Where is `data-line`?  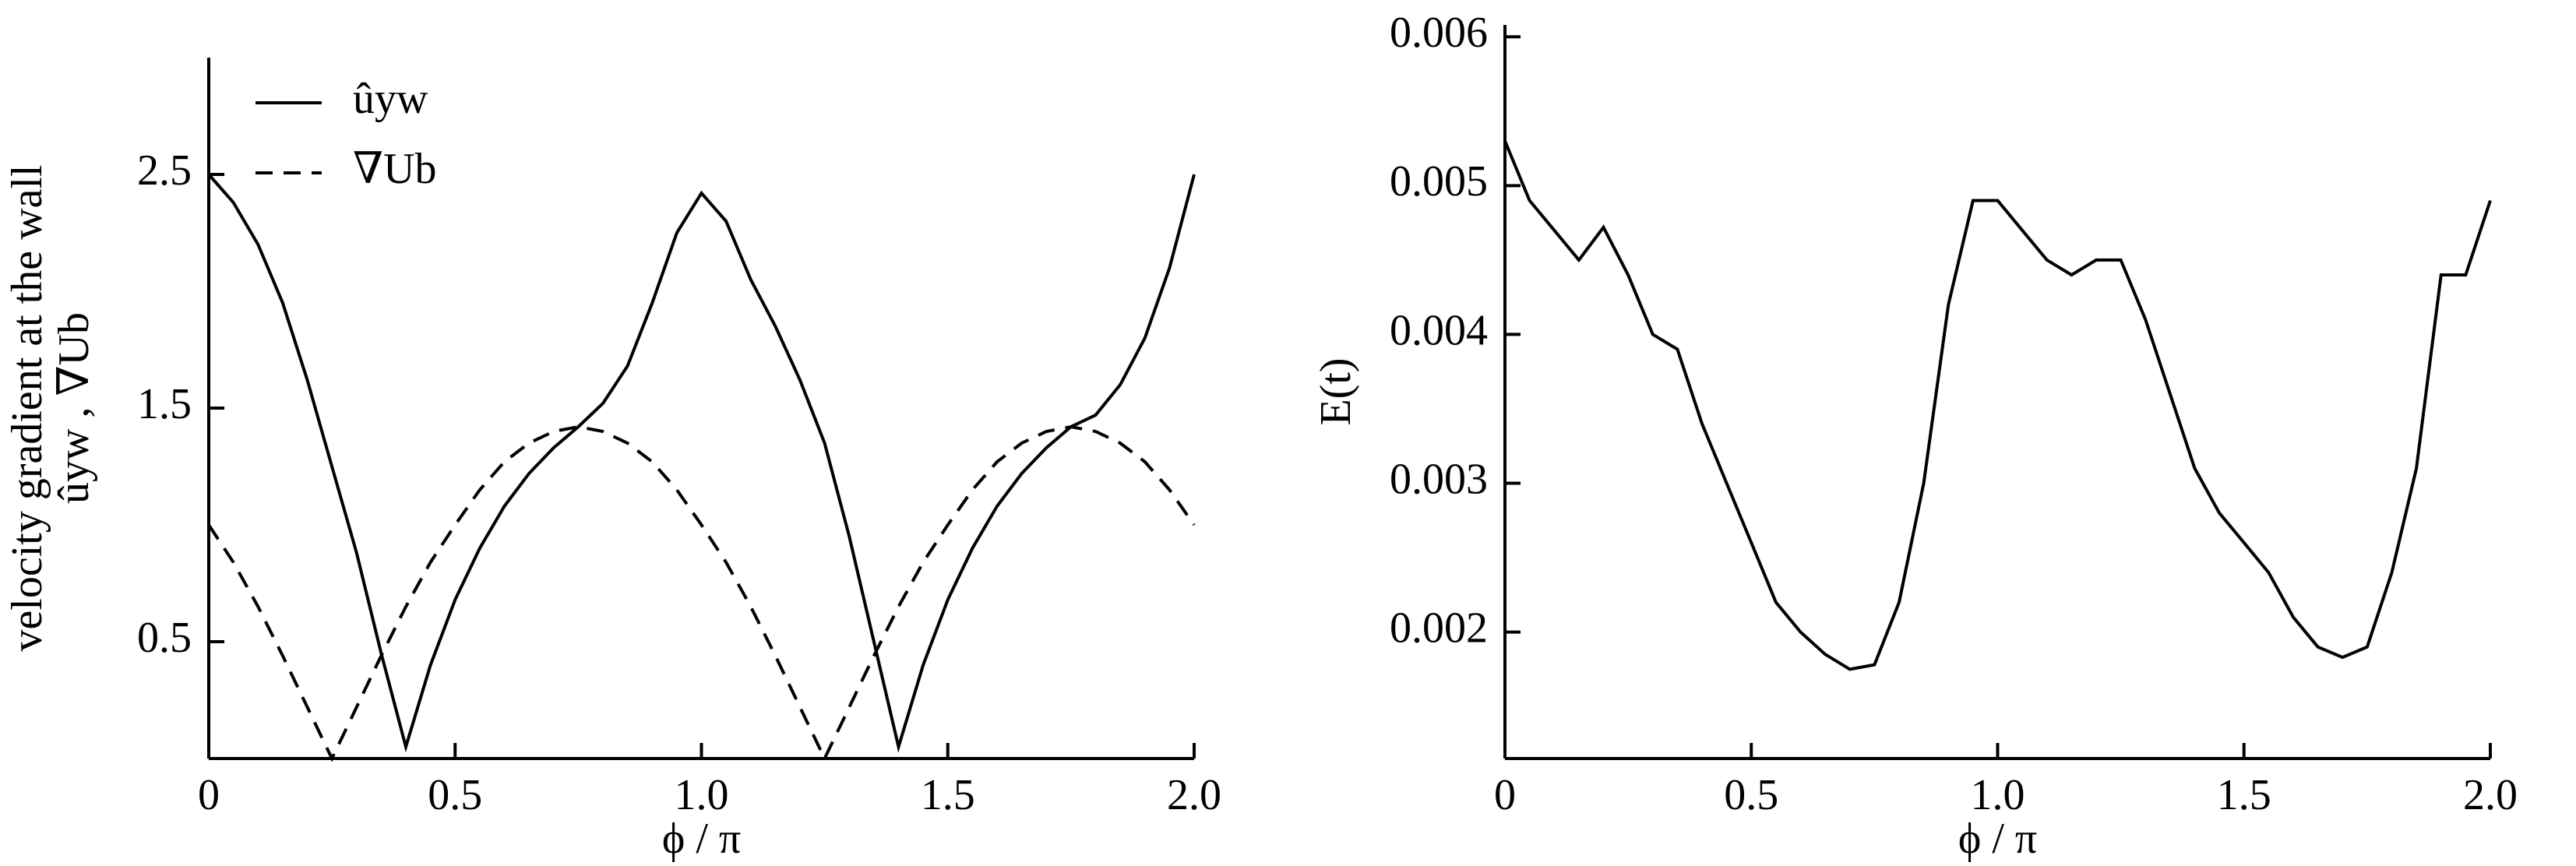 data-line is located at coordinates (702, 593).